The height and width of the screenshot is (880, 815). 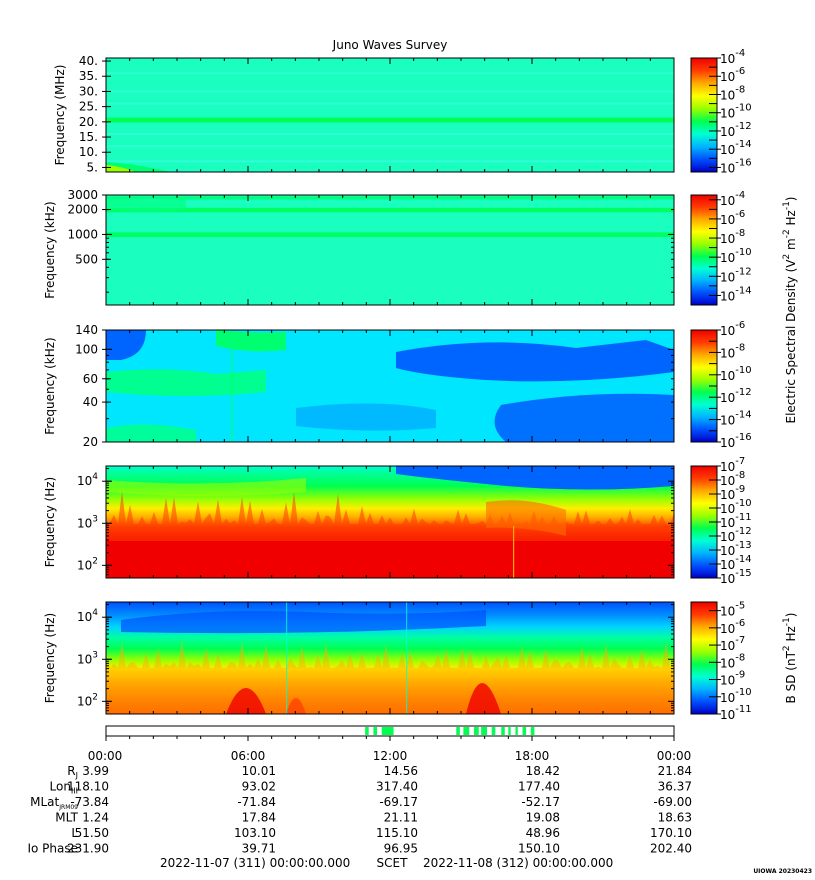 What do you see at coordinates (543, 833) in the screenshot?
I see `ephem-value: 48.96` at bounding box center [543, 833].